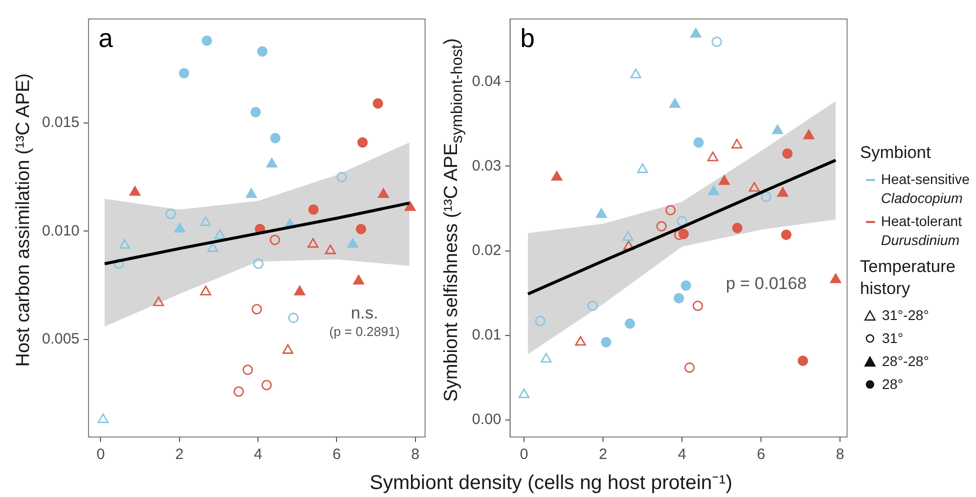 The width and height of the screenshot is (976, 497). Describe the element at coordinates (766, 284) in the screenshot. I see `annotation: p = 0.0168` at that location.